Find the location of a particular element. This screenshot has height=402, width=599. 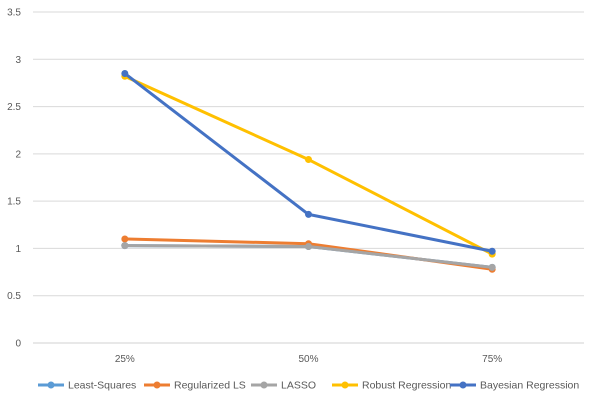

y-tick-label: 3 is located at coordinates (18, 60).